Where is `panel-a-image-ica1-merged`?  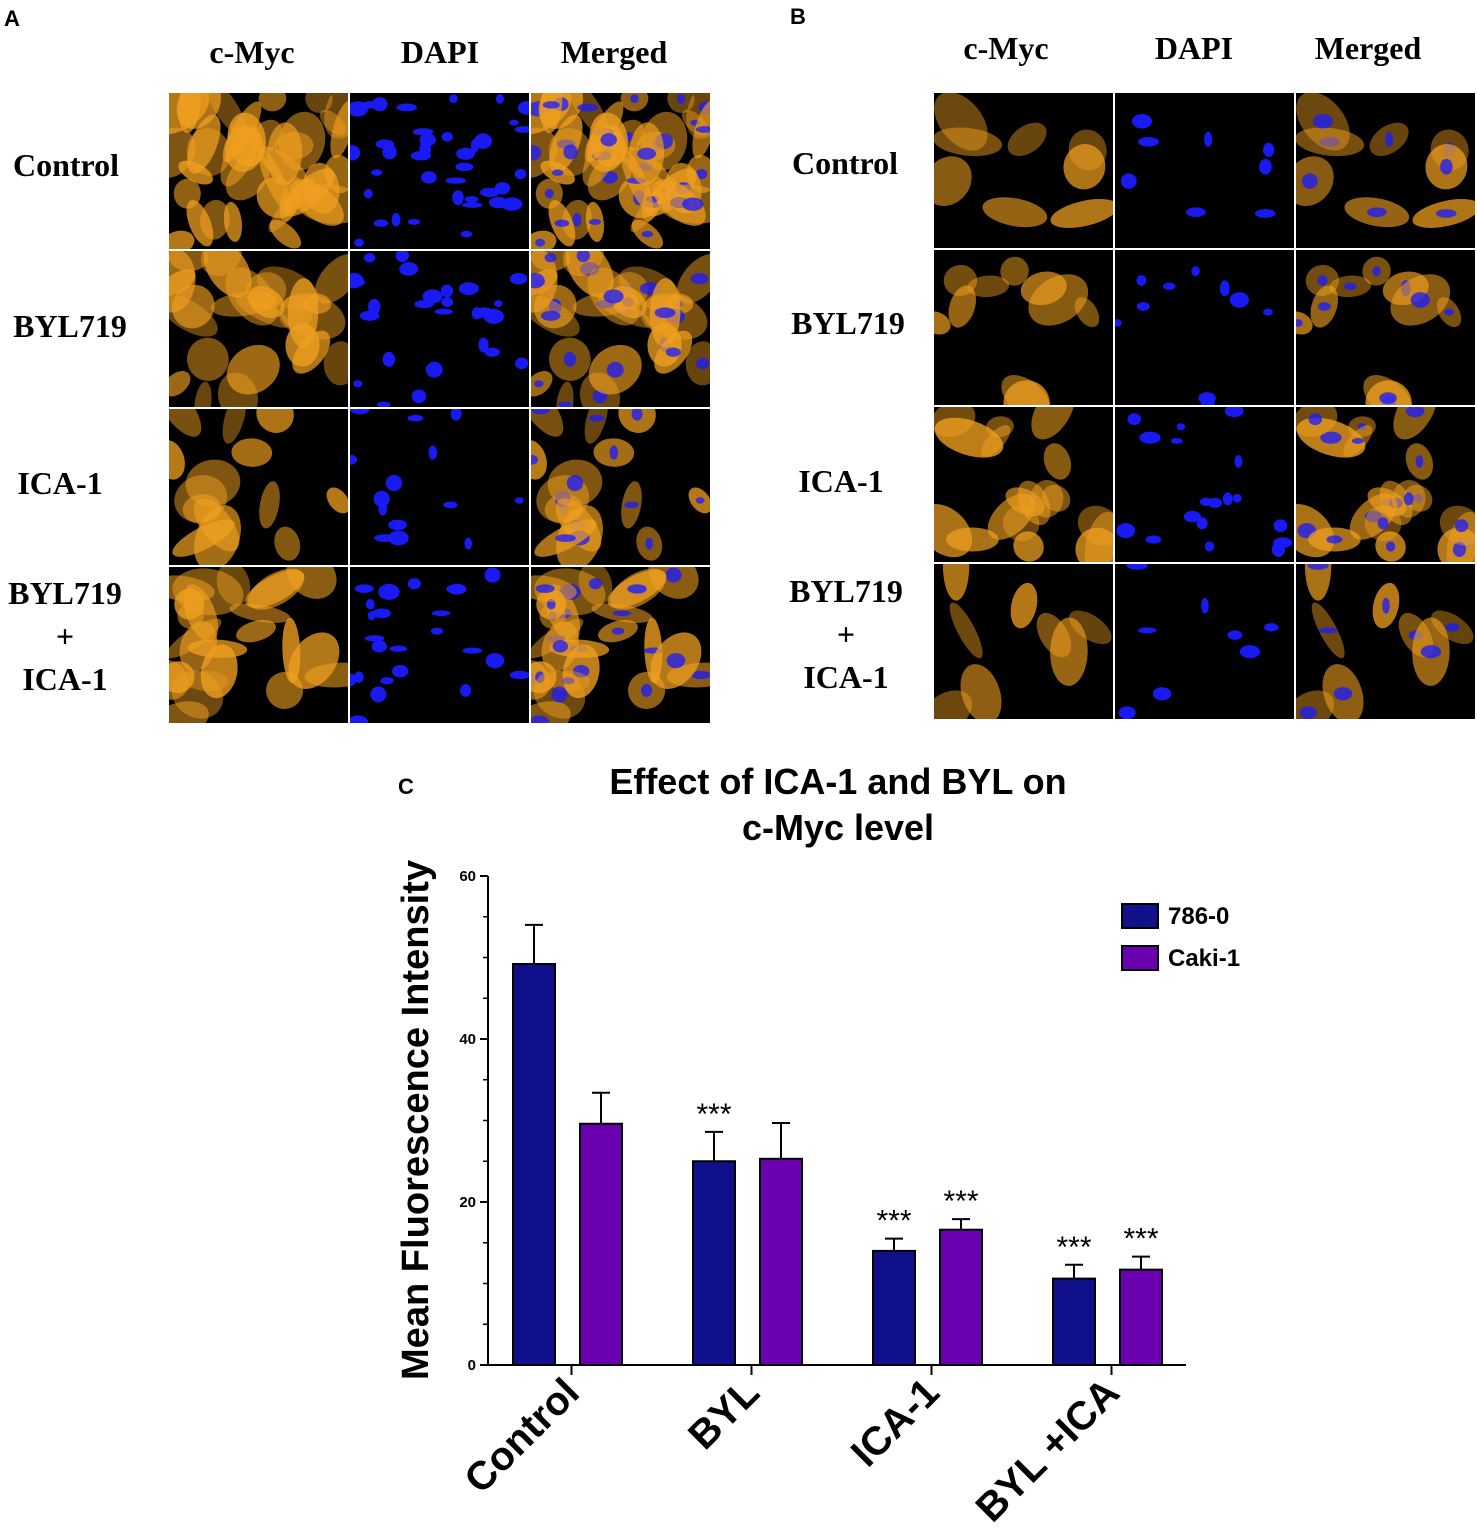
panel-a-image-ica1-merged is located at coordinates (620, 487).